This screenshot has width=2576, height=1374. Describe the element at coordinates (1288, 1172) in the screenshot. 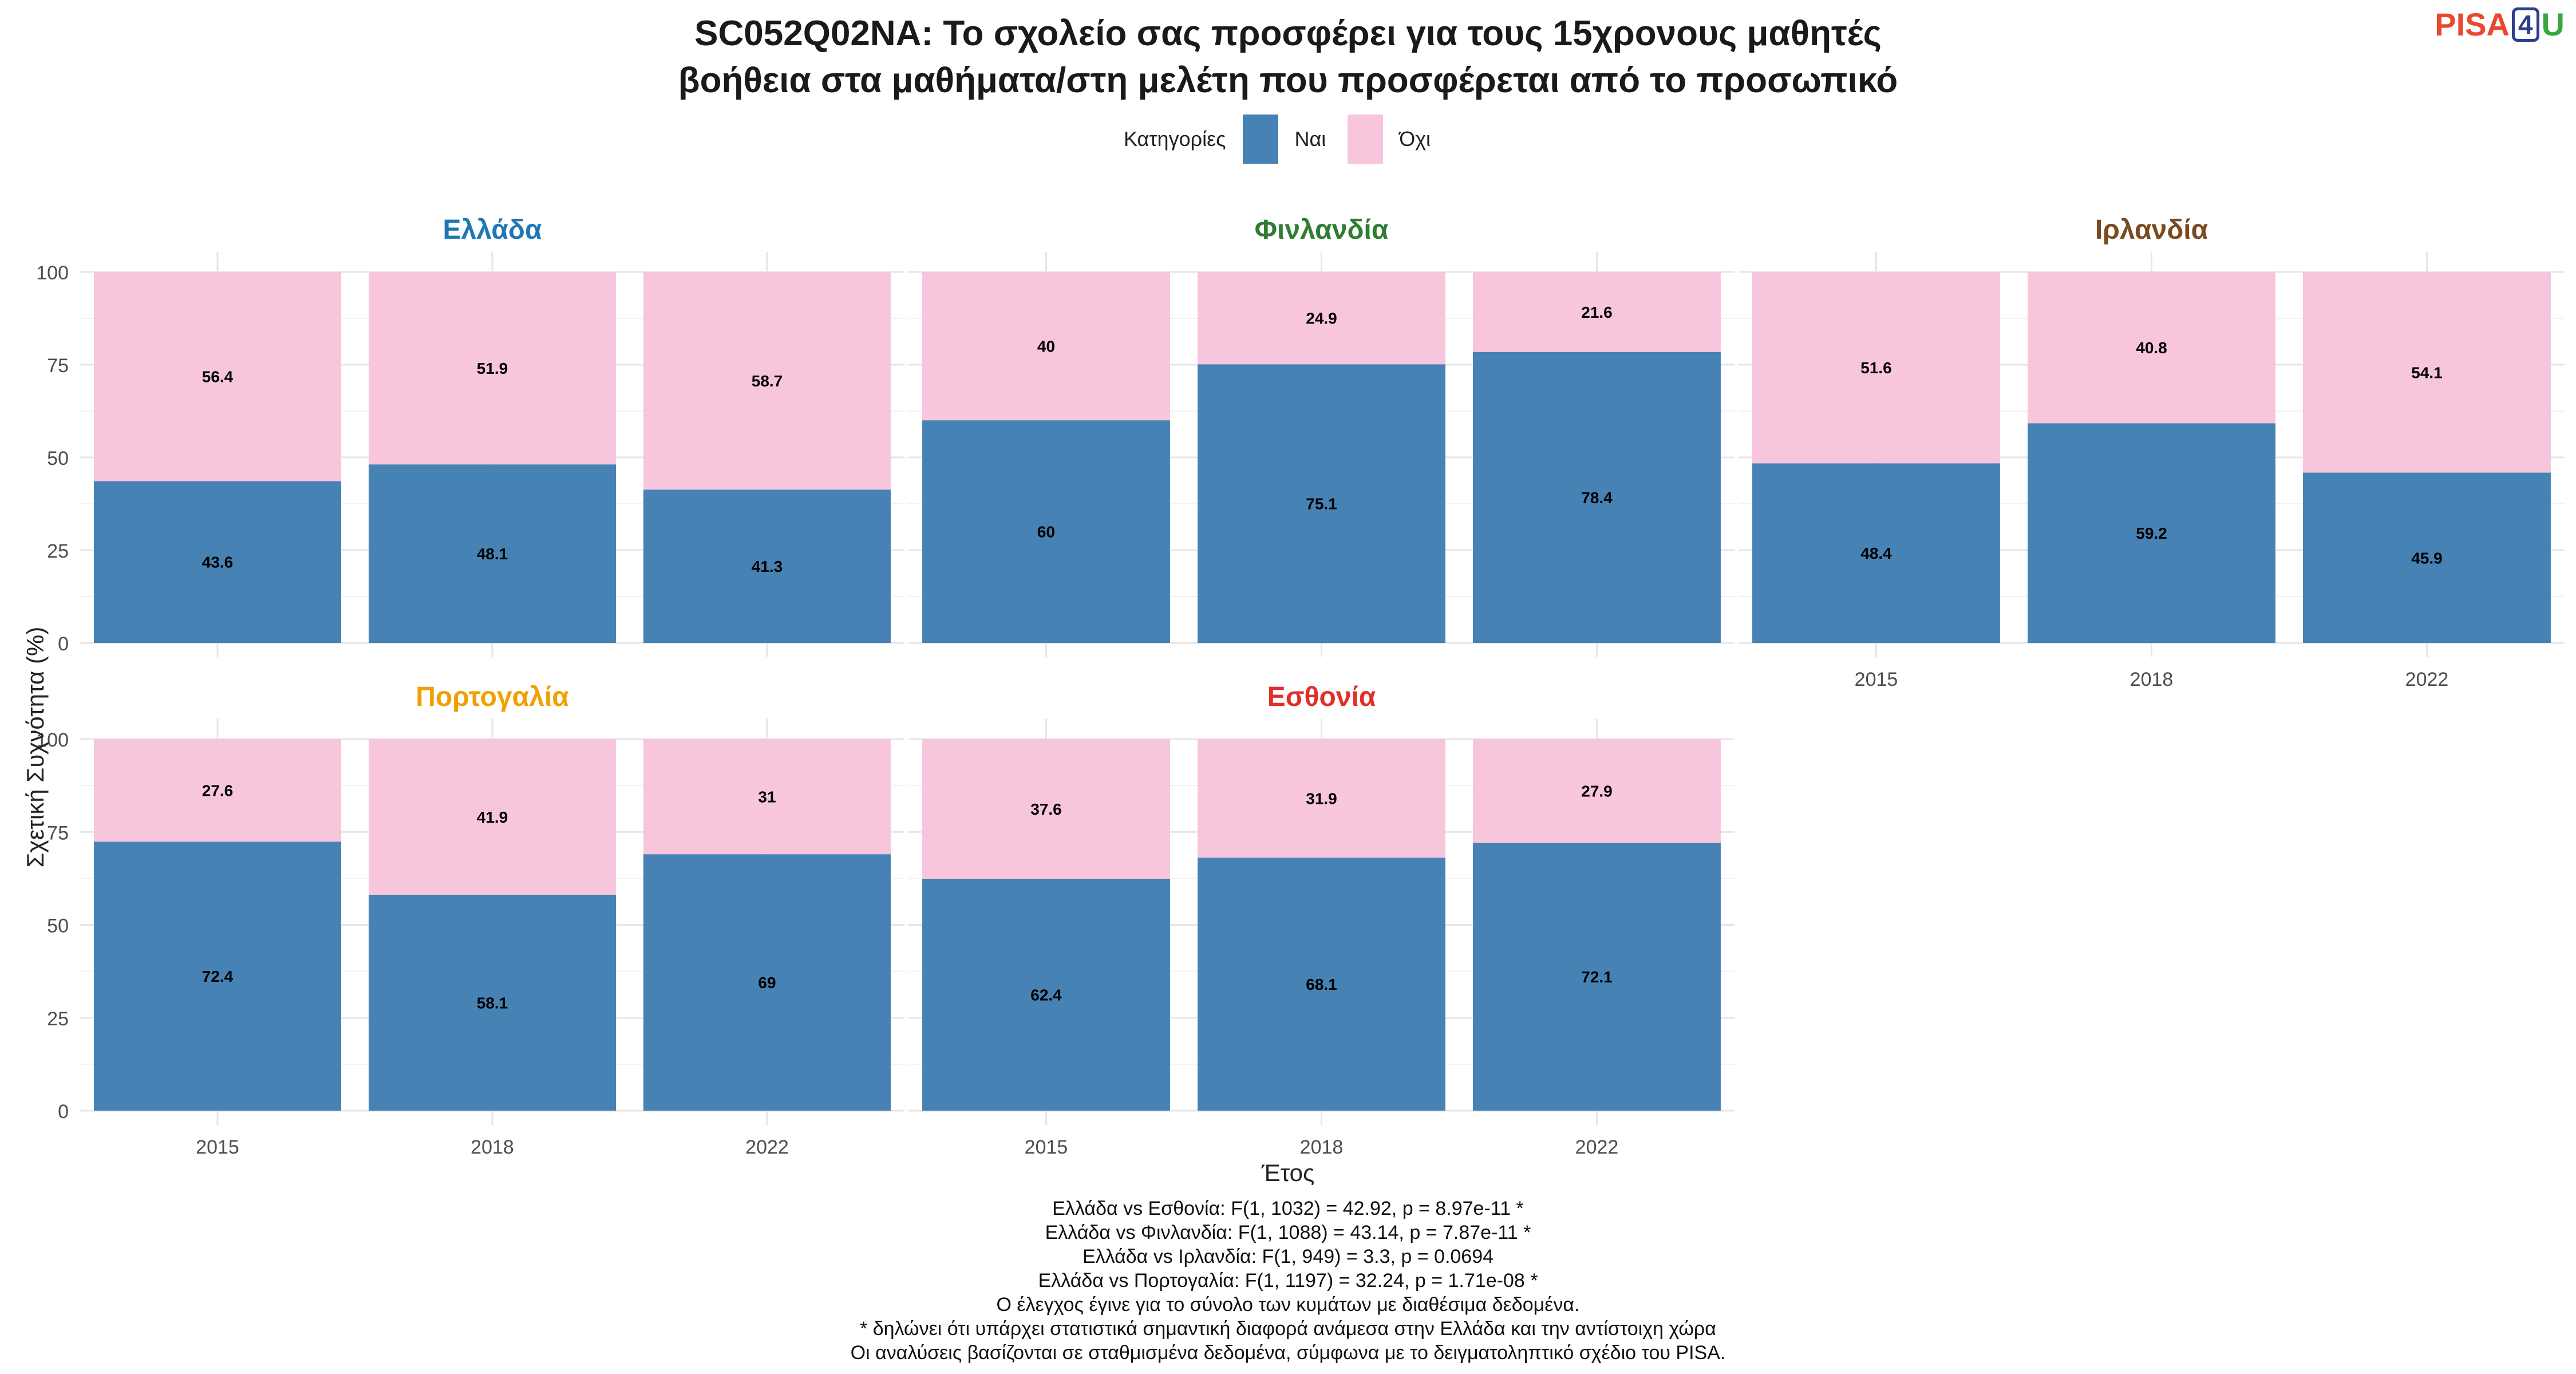

I see `x-axis-label: Έτος` at that location.